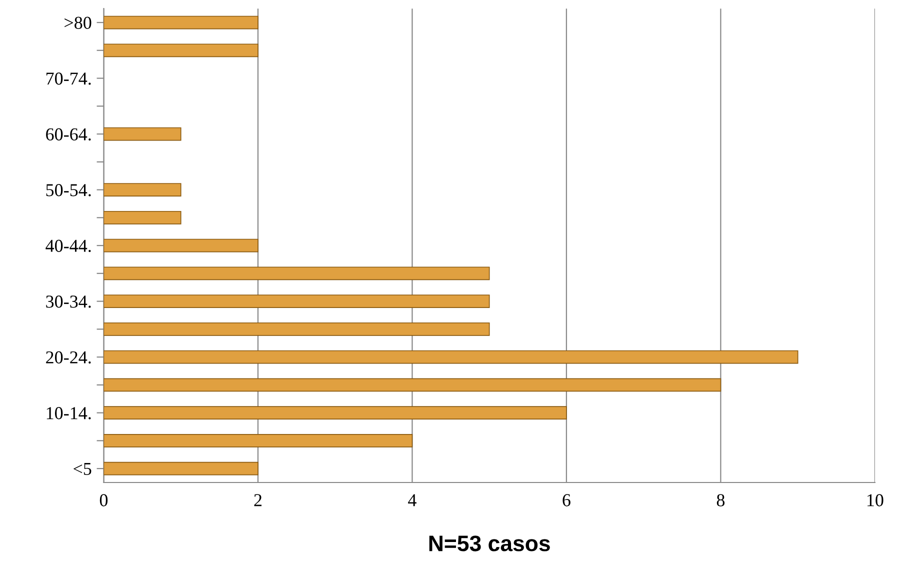 The height and width of the screenshot is (571, 902). Describe the element at coordinates (876, 500) in the screenshot. I see `x-tick-label: 10` at that location.